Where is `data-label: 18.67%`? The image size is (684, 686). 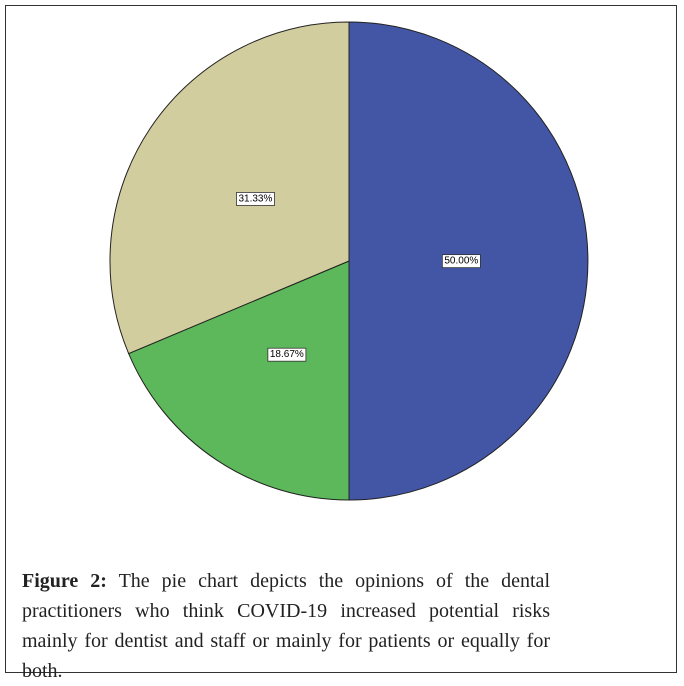 data-label: 18.67% is located at coordinates (287, 354).